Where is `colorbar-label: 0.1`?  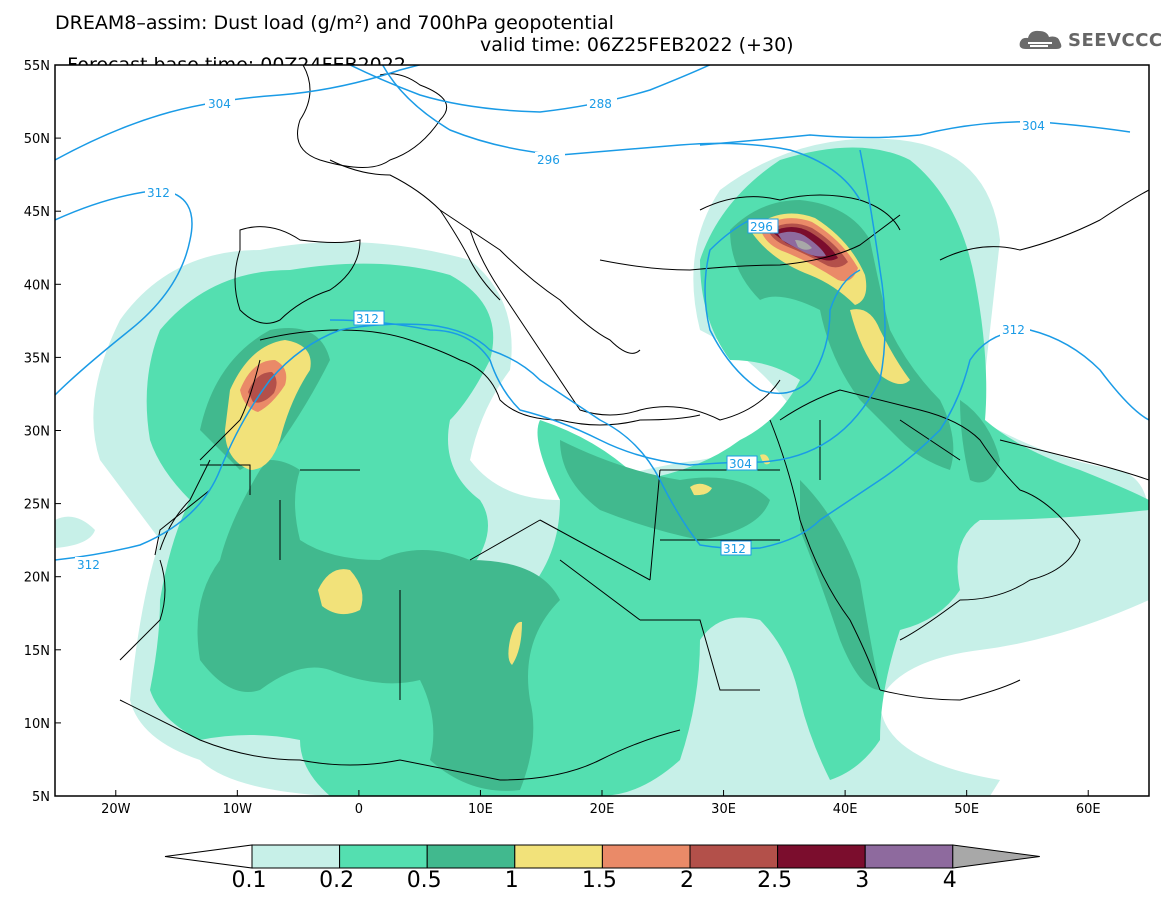 colorbar-label: 0.1 is located at coordinates (249, 880).